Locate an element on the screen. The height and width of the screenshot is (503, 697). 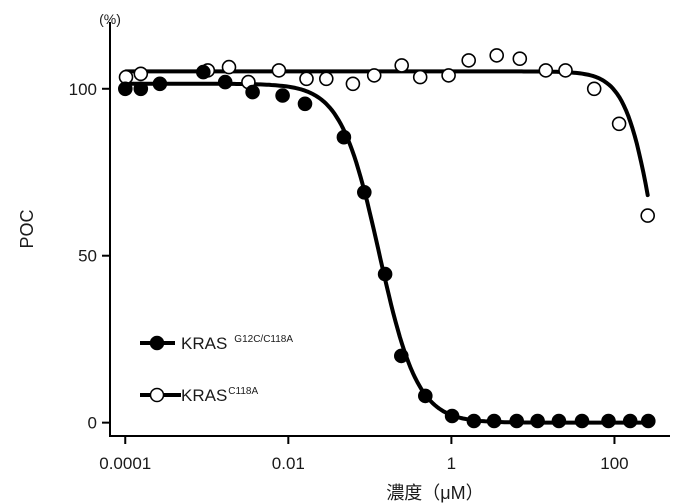
x-ticks: 0.0001 0.01 1 100 is located at coordinates (364, 454).